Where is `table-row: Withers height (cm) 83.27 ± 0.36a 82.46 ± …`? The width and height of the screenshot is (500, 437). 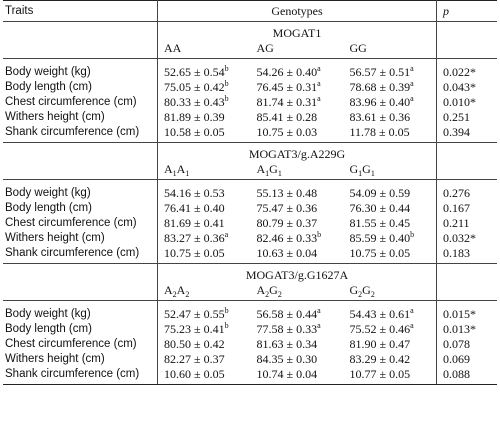 table-row: Withers height (cm) 83.27 ± 0.36a 82.46 ± … is located at coordinates (250, 237).